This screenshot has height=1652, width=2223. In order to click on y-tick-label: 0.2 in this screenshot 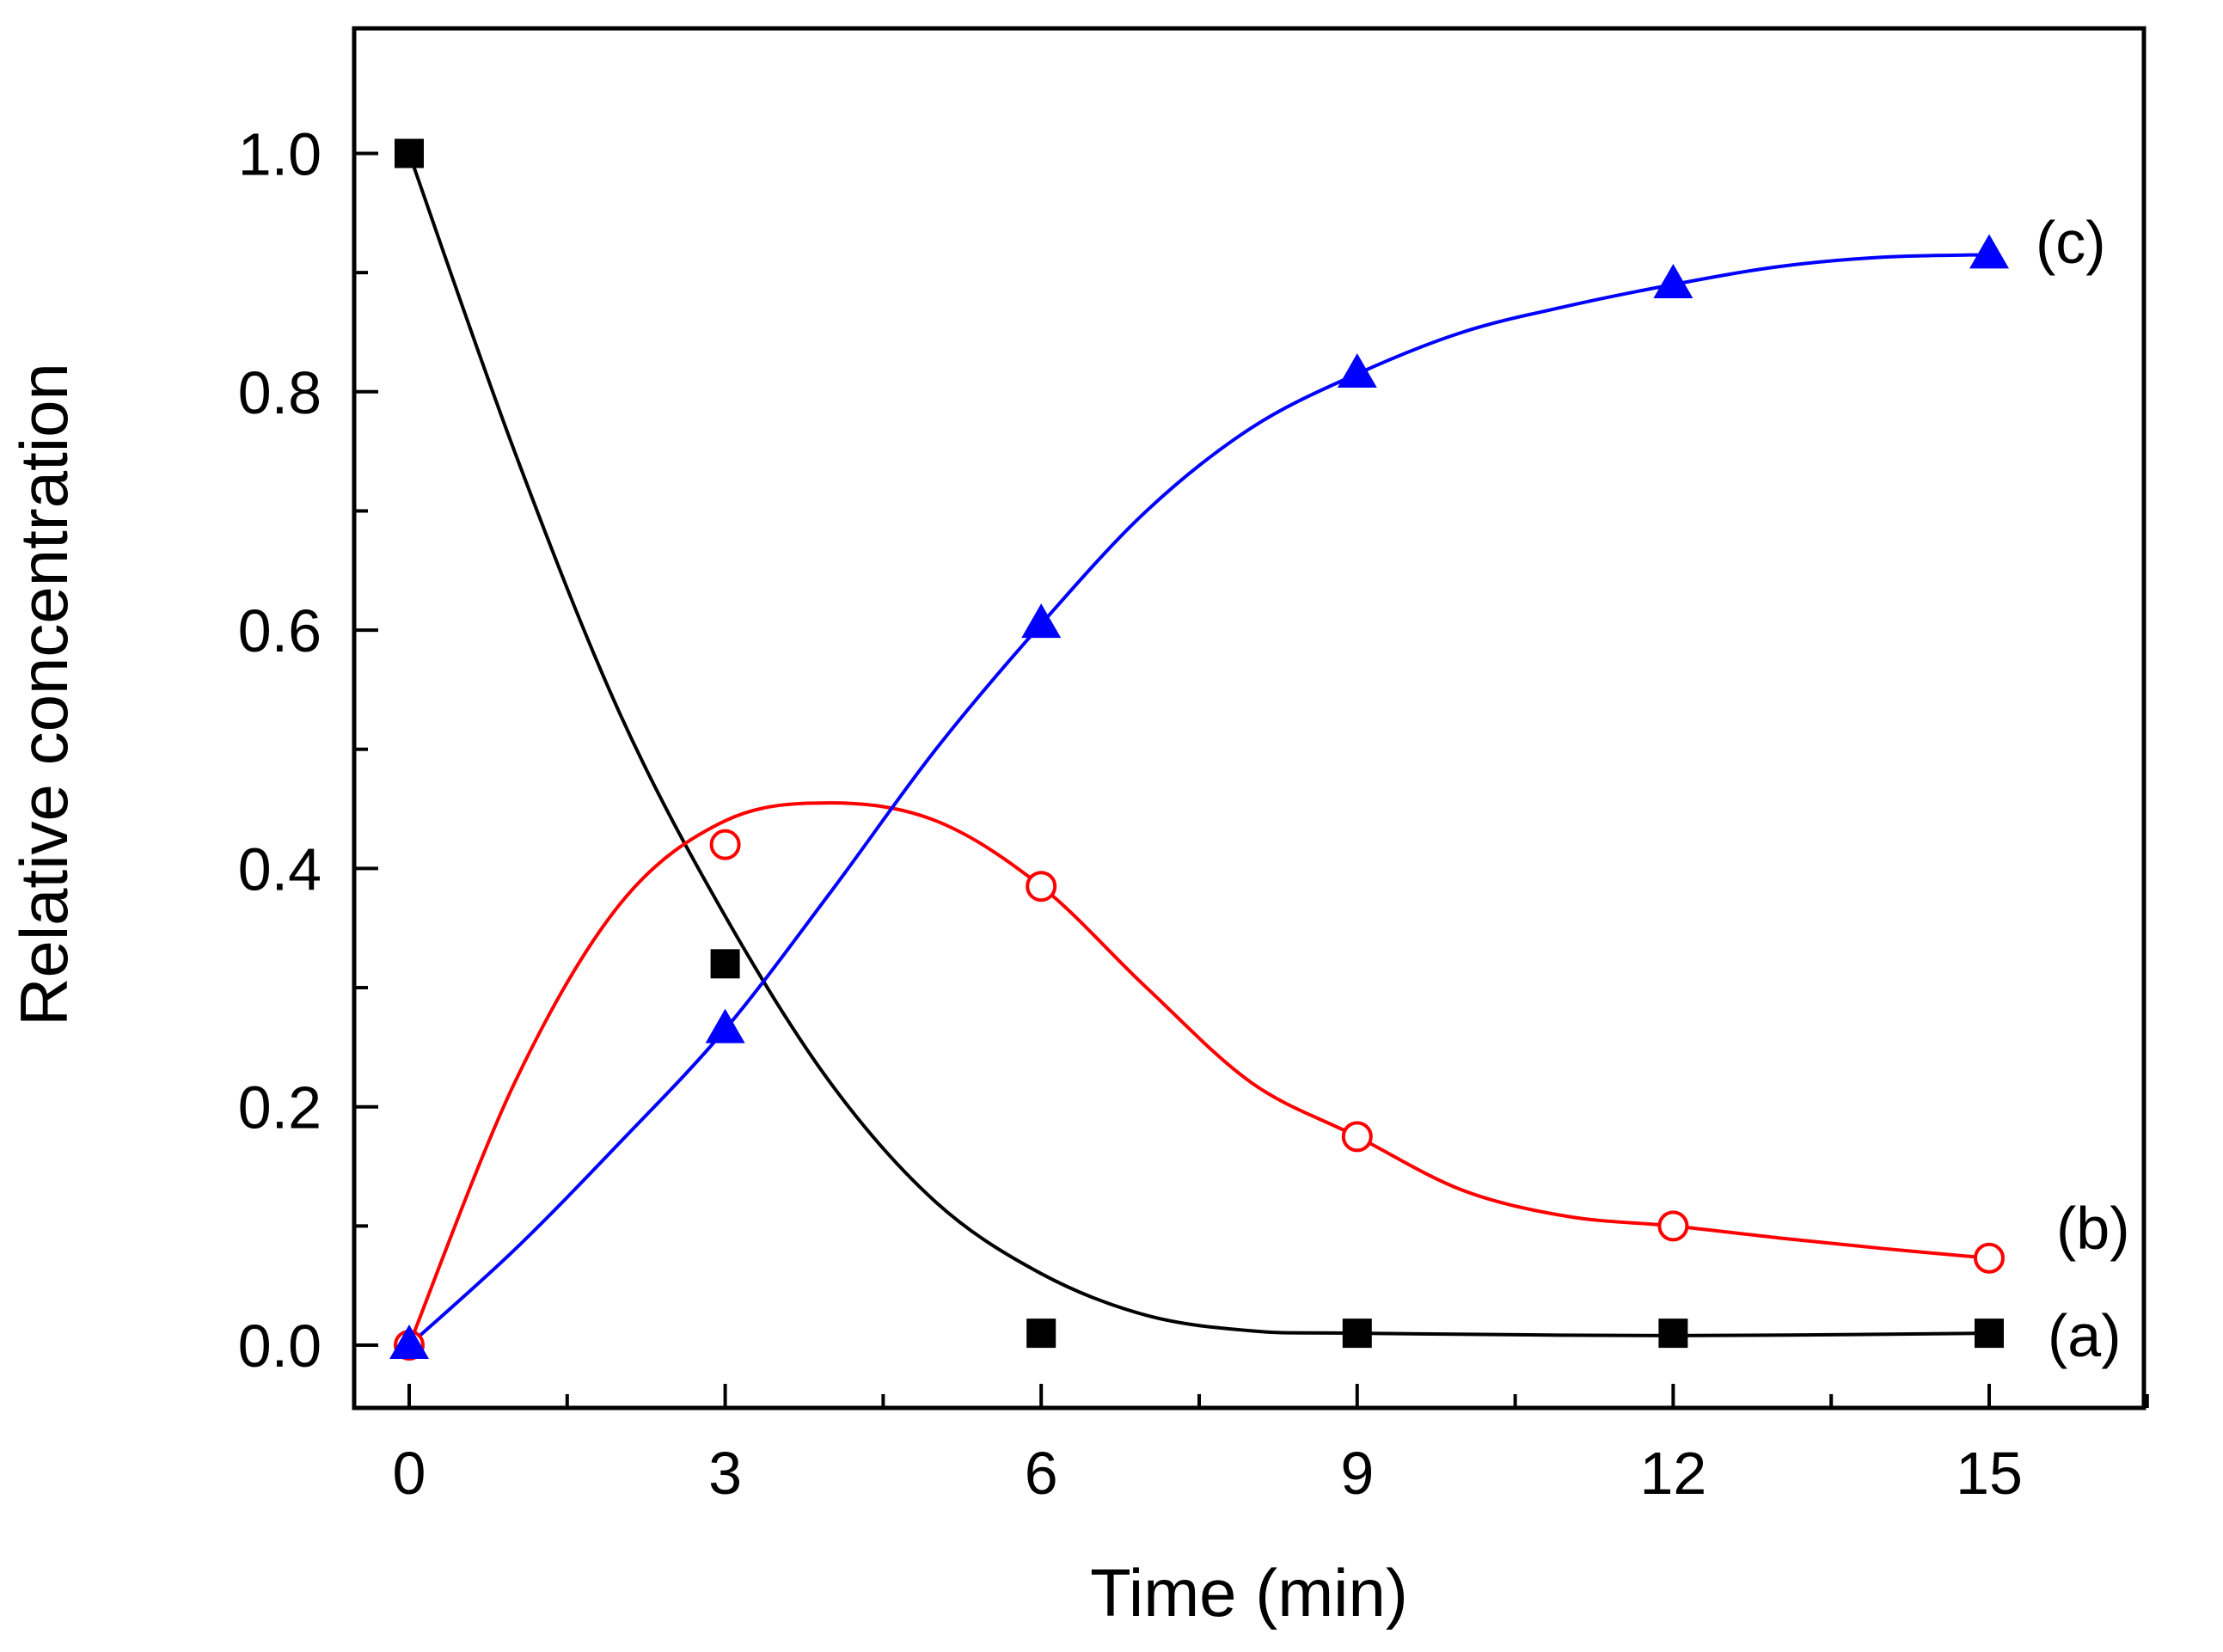, I will do `click(280, 1107)`.